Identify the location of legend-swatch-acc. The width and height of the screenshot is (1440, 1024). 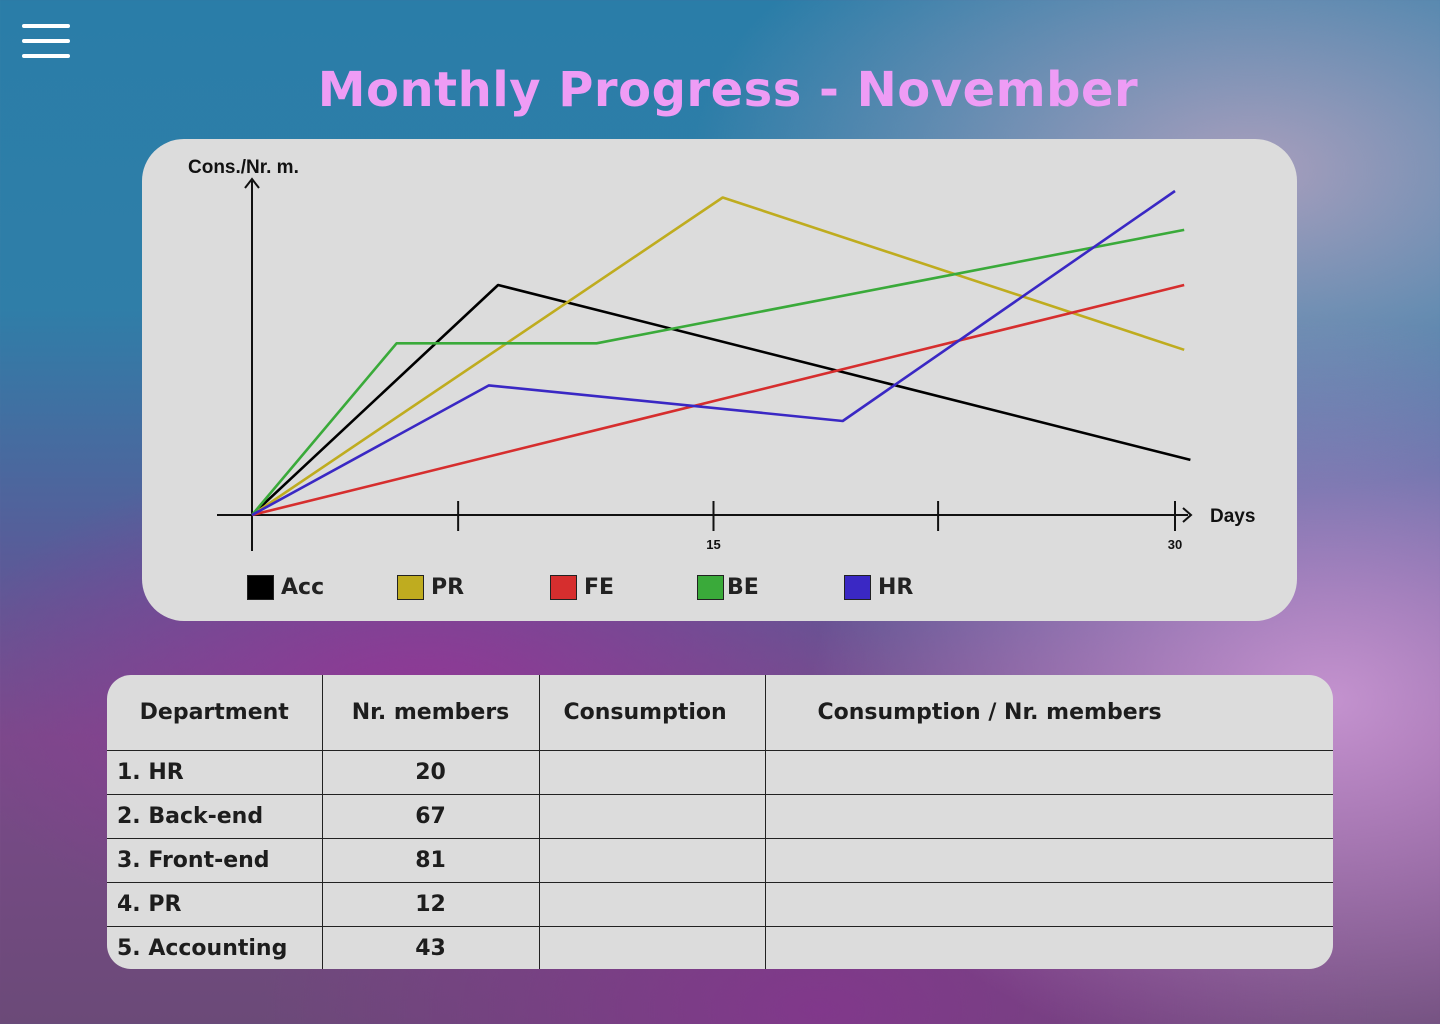
(260, 587).